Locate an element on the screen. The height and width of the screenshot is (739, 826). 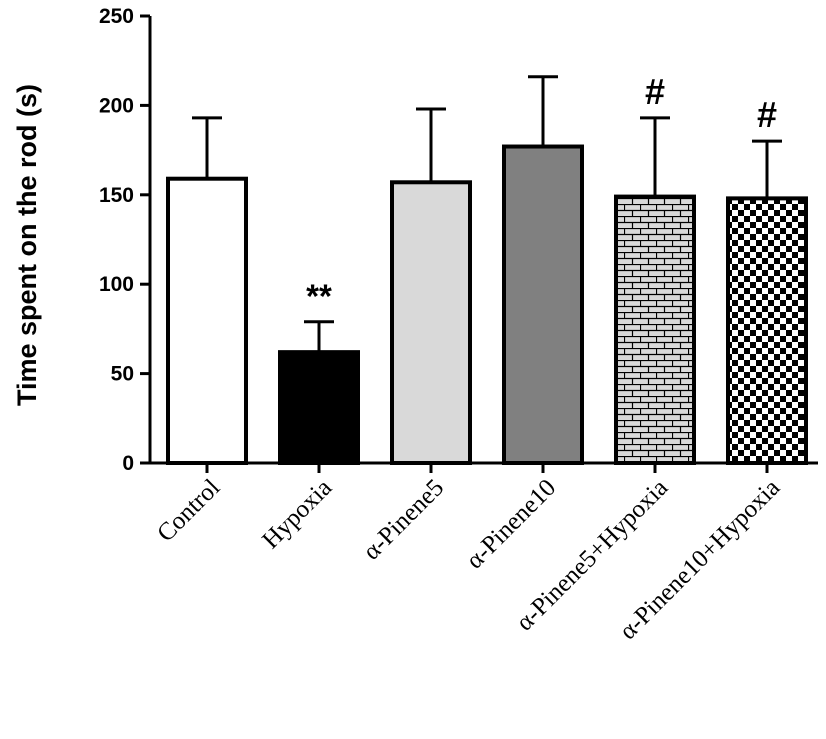
y-tick-label: 0 is located at coordinates (128, 463).